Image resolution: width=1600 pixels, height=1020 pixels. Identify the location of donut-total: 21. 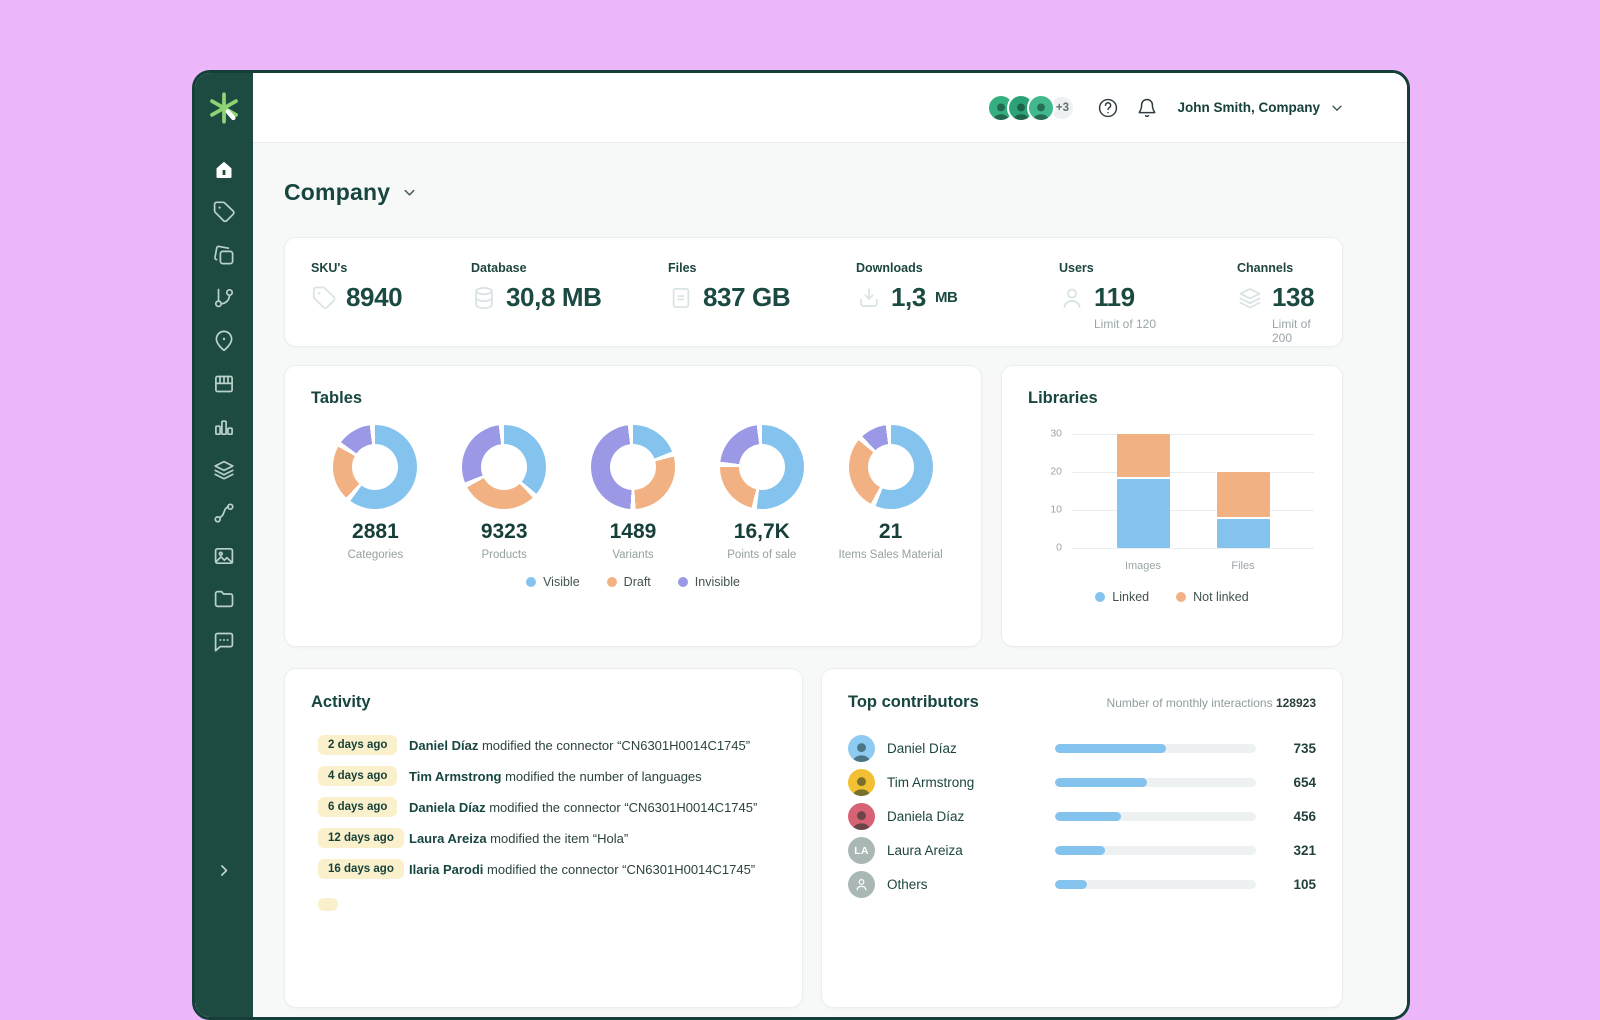
(890, 531).